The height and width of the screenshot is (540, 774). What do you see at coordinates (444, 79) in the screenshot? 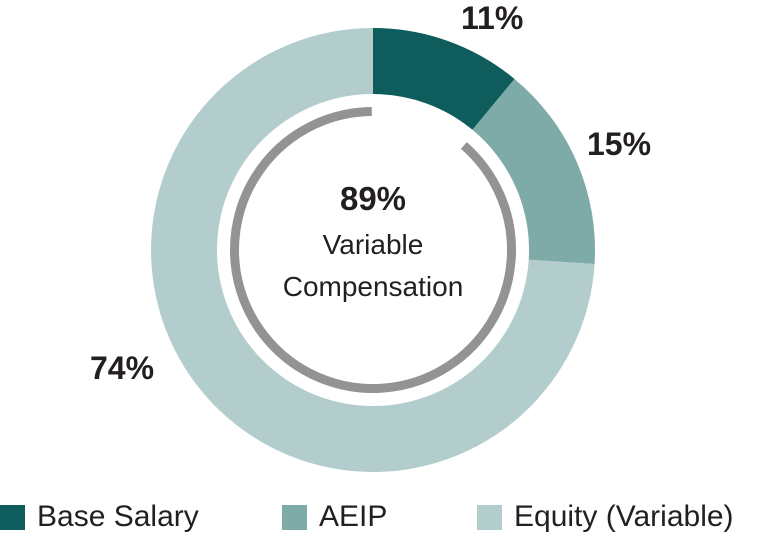
I see `segment-base-salary` at bounding box center [444, 79].